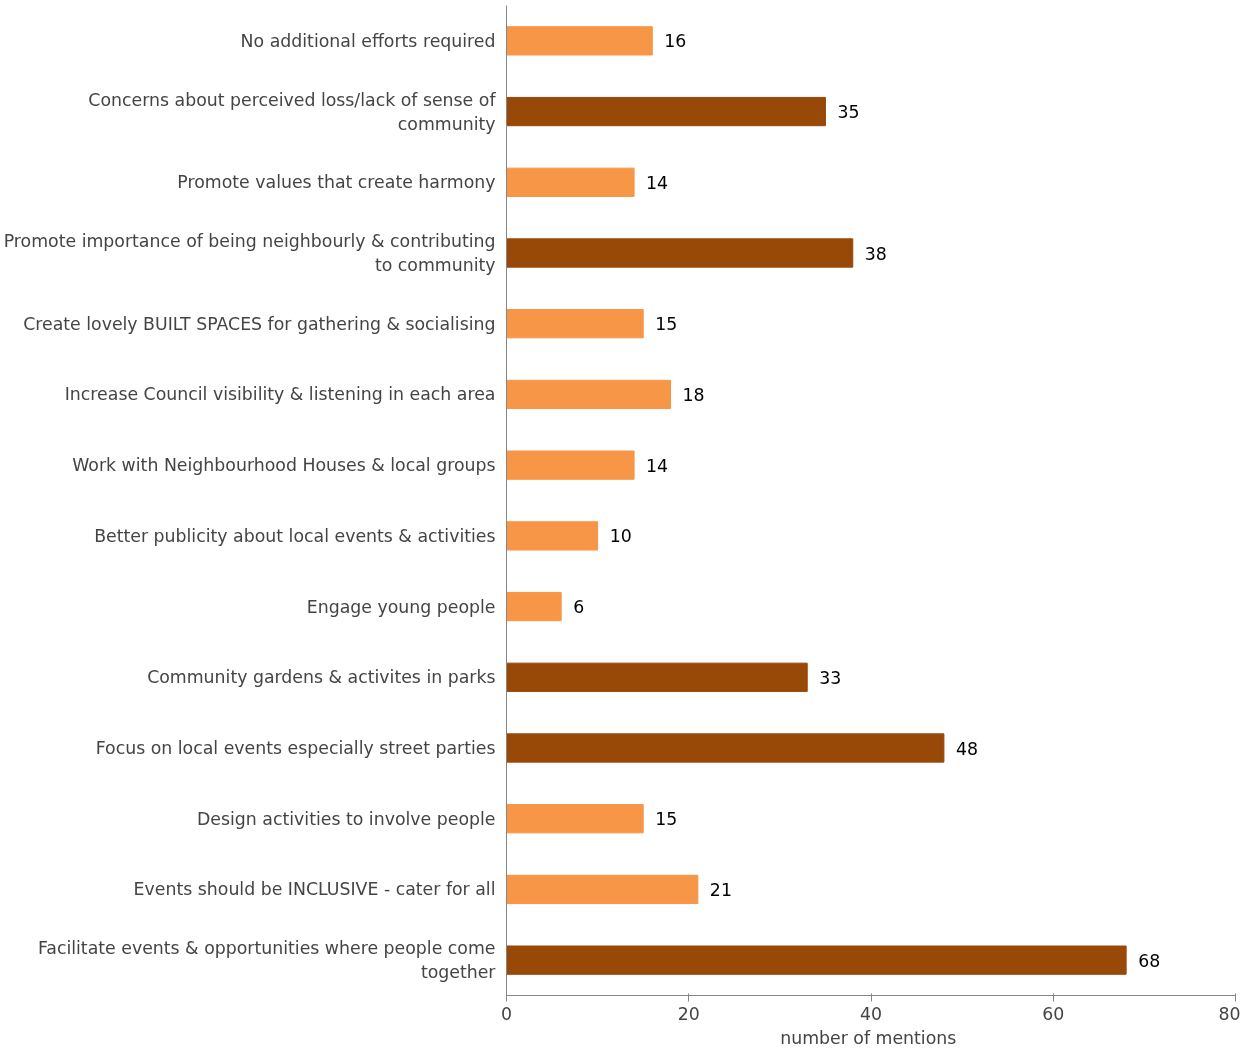 Image resolution: width=1258 pixels, height=1061 pixels. Describe the element at coordinates (830, 677) in the screenshot. I see `data-label: 33` at that location.